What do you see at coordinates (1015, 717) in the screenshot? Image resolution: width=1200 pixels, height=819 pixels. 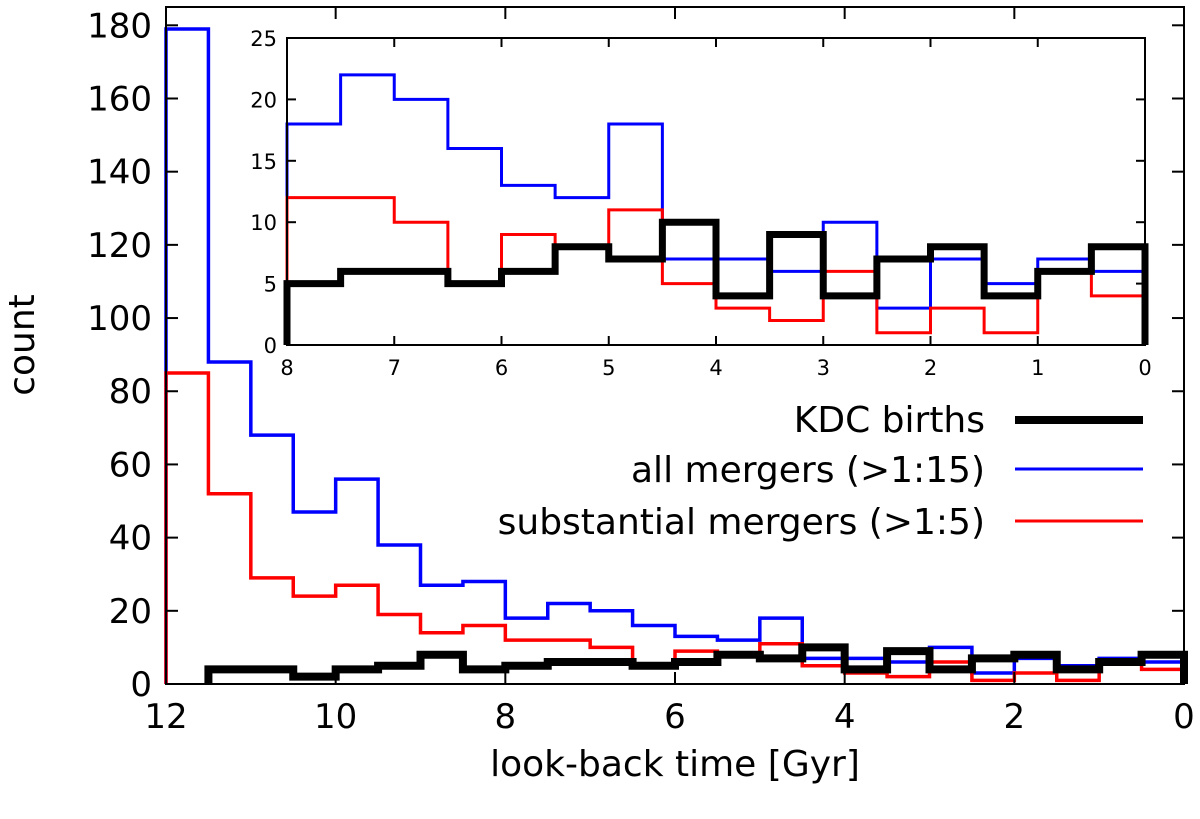 I see `main-xtick-label: 2` at bounding box center [1015, 717].